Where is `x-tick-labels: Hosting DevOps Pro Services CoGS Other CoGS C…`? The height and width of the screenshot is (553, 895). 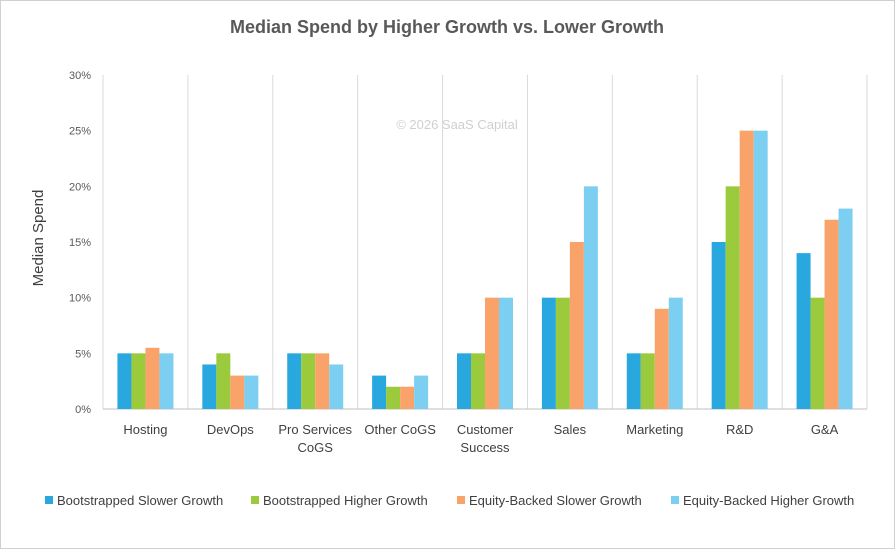
x-tick-labels: Hosting DevOps Pro Services CoGS Other CoGS C… is located at coordinates (480, 438).